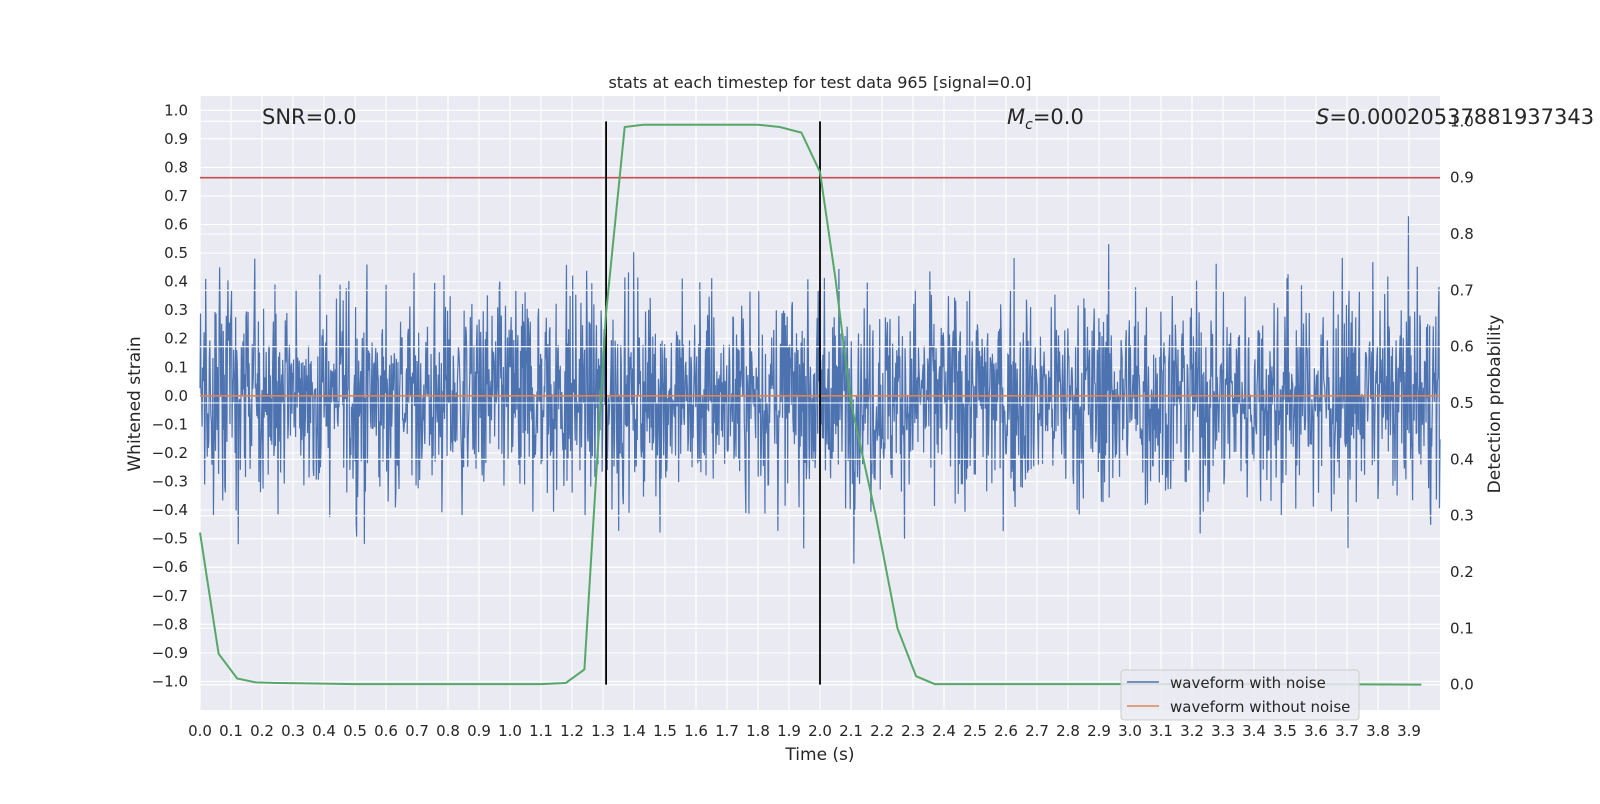  Describe the element at coordinates (262, 731) in the screenshot. I see `x-tick-label-2: 0.2` at that location.